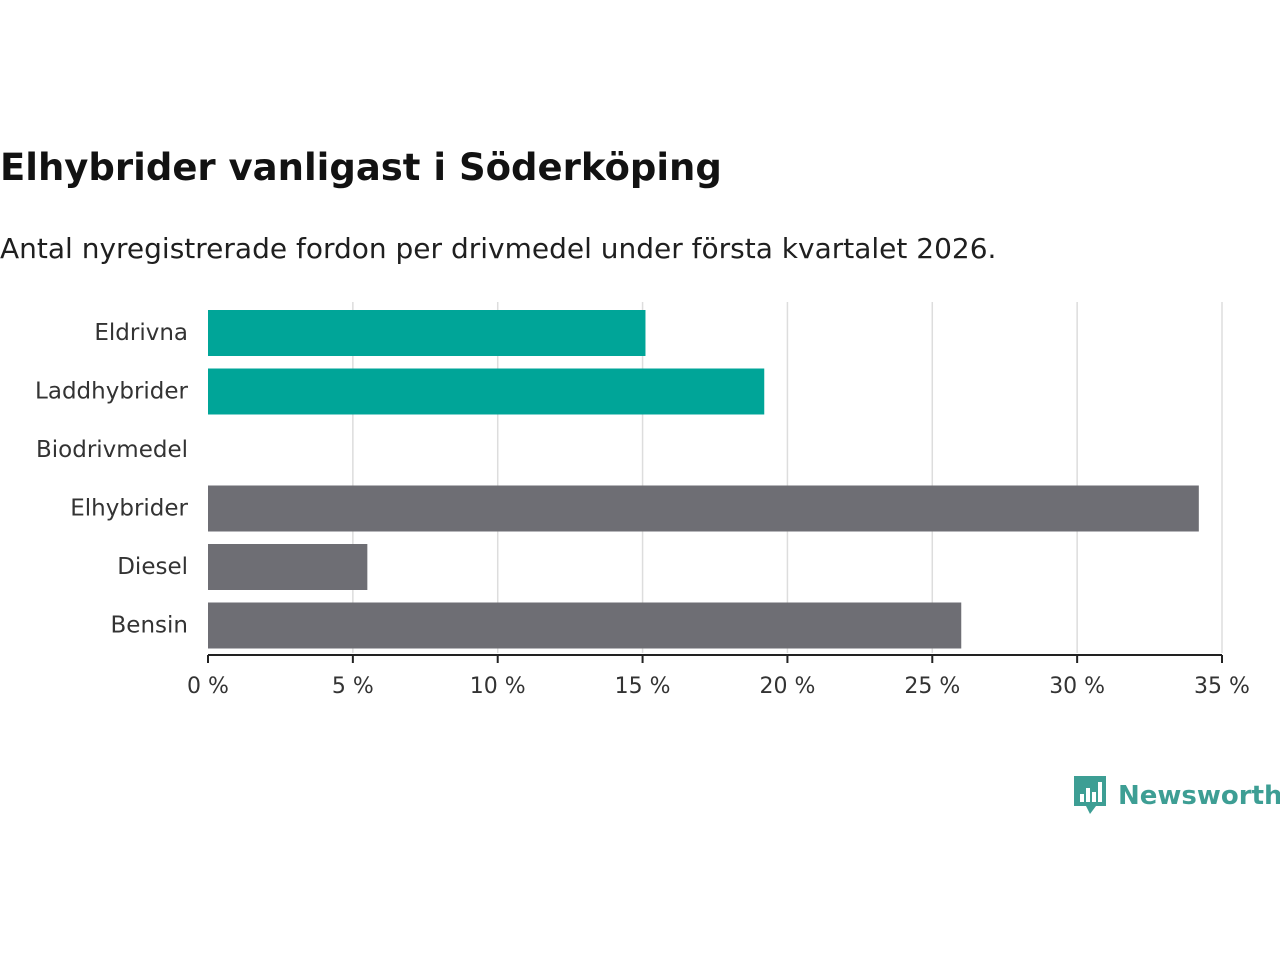 This screenshot has width=1280, height=960. I want to click on x-tick-label-1: 5 %, so click(353, 686).